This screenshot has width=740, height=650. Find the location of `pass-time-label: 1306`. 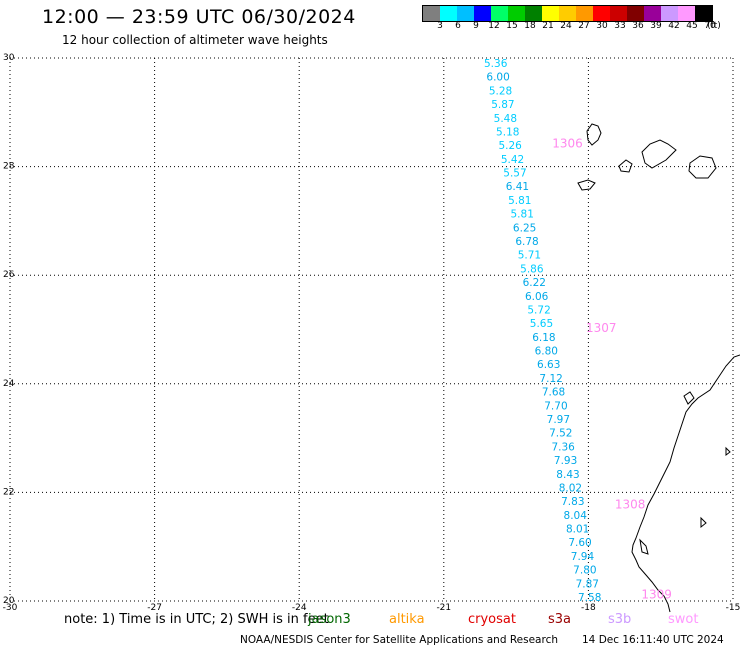

pass-time-label: 1306 is located at coordinates (567, 144).